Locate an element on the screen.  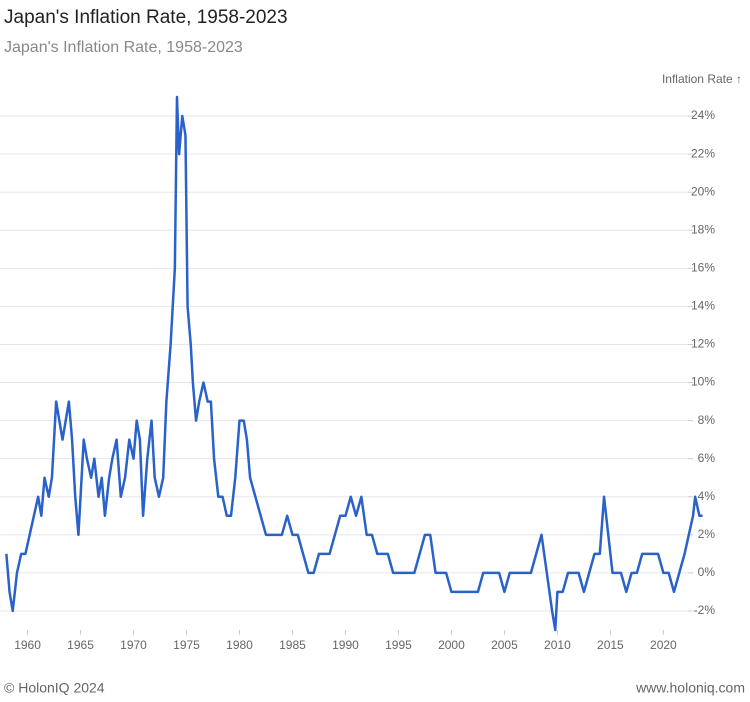
y-tick-label: 4% is located at coordinates (707, 496).